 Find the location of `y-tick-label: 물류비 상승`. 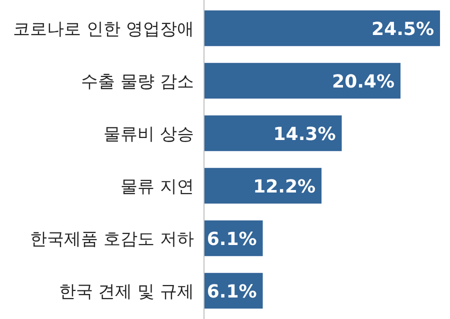

y-tick-label: 물류비 상승 is located at coordinates (149, 134).